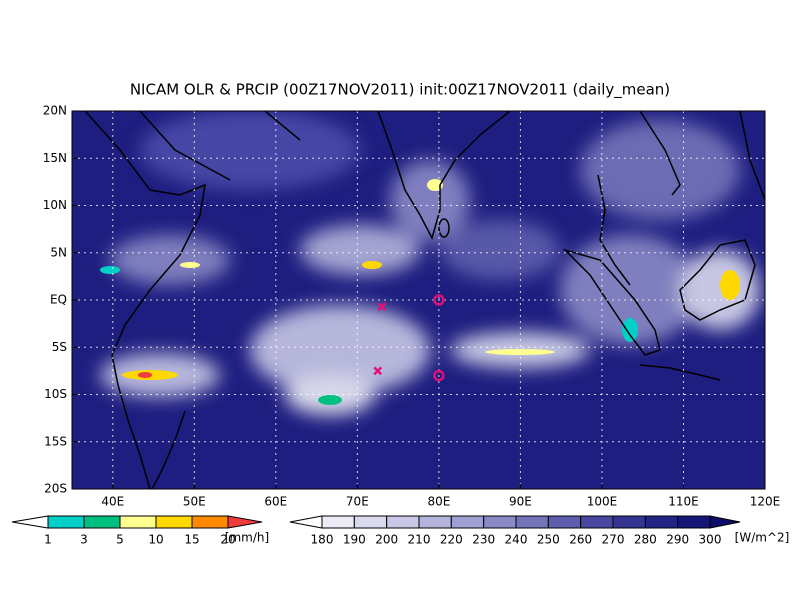  What do you see at coordinates (48, 540) in the screenshot?
I see `colorbar-label: 1` at bounding box center [48, 540].